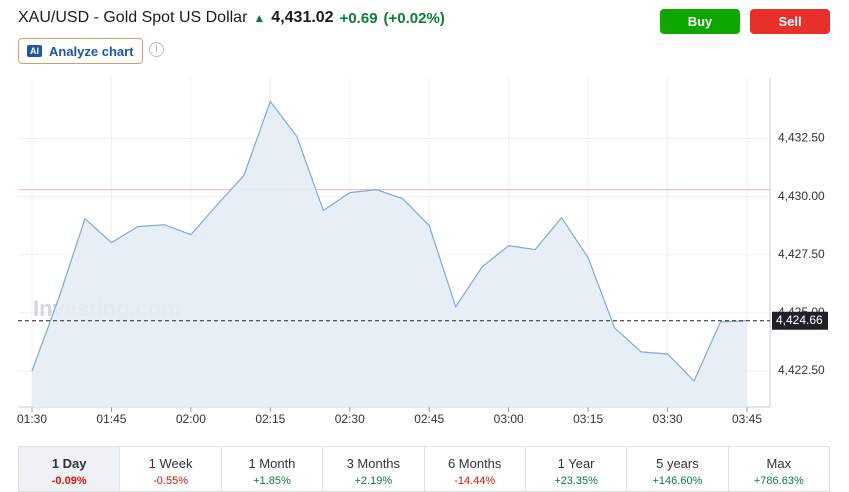  I want to click on period-tab: 3 Months +2.19%, so click(374, 469).